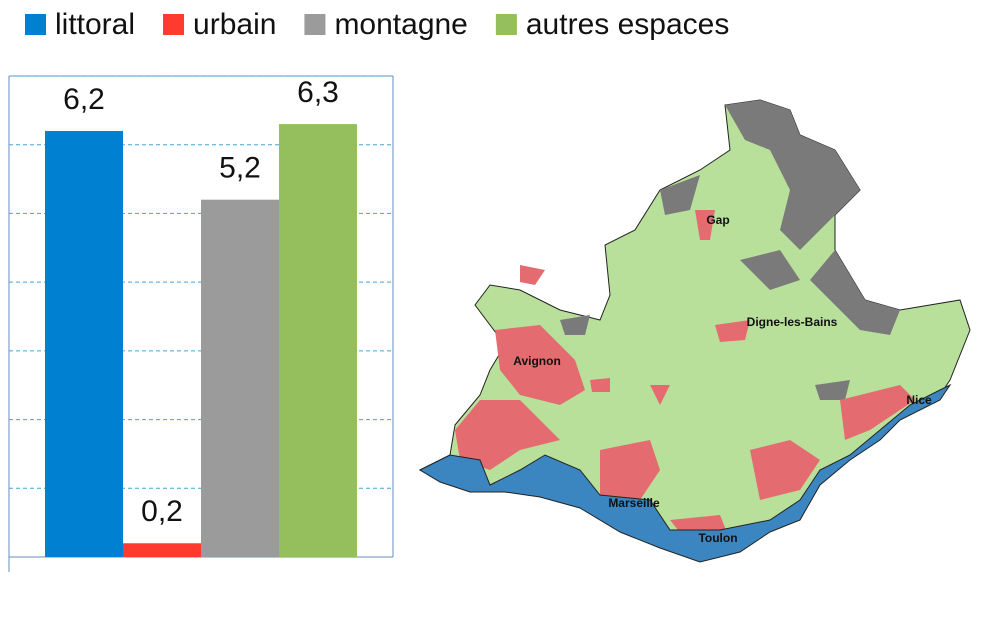 The height and width of the screenshot is (617, 987). What do you see at coordinates (634, 503) in the screenshot?
I see `city-label: Marseille` at bounding box center [634, 503].